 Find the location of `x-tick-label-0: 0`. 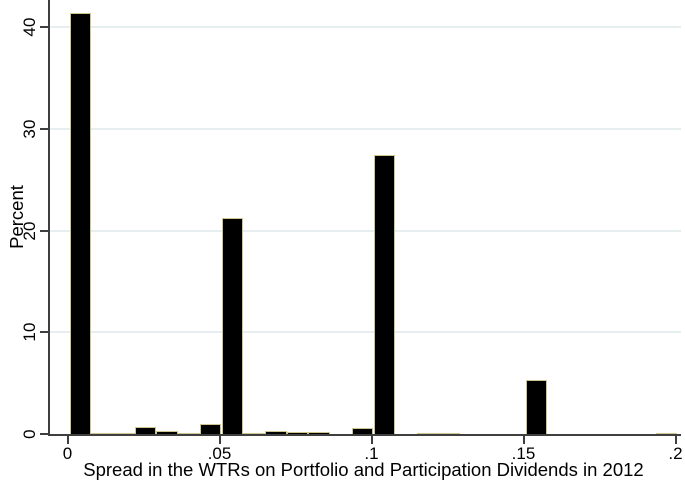

x-tick-label-0: 0 is located at coordinates (67, 453).